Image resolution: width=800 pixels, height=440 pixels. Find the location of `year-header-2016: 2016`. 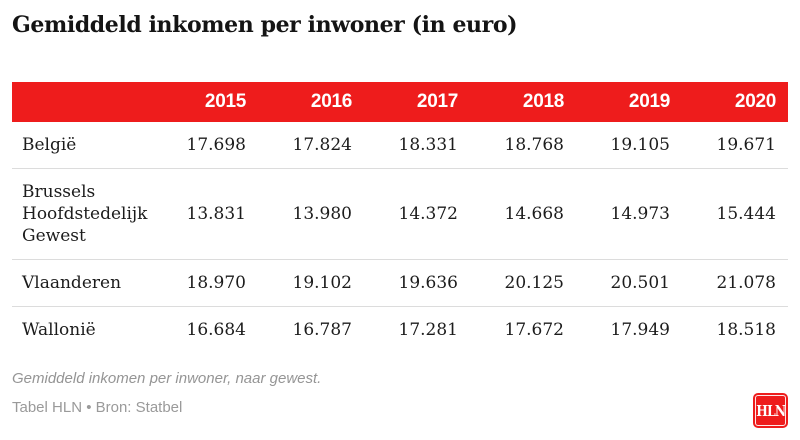

year-header-2016: 2016 is located at coordinates (311, 102).